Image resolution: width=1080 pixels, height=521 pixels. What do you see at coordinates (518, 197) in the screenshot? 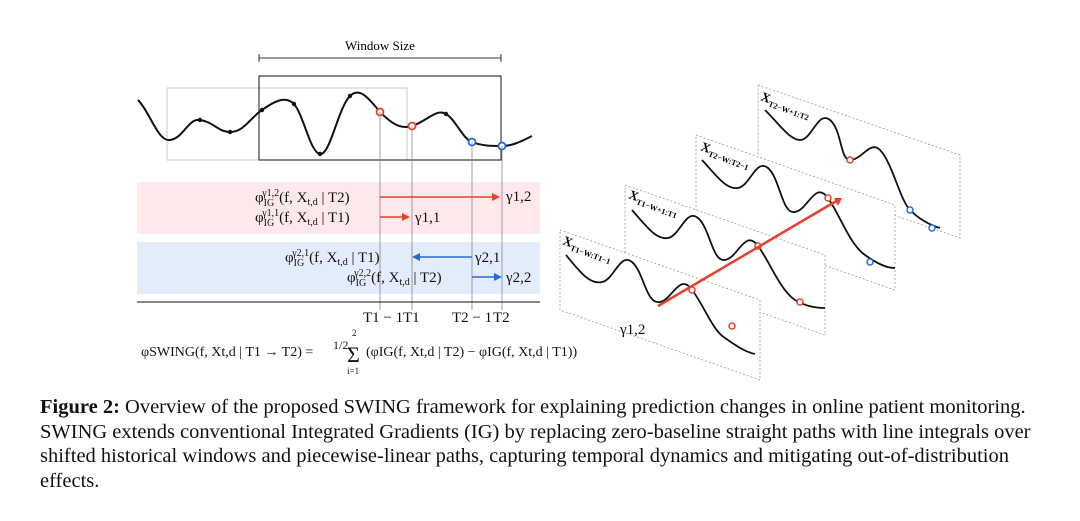
I see `gamma-12-label: γ1,2` at bounding box center [518, 197].